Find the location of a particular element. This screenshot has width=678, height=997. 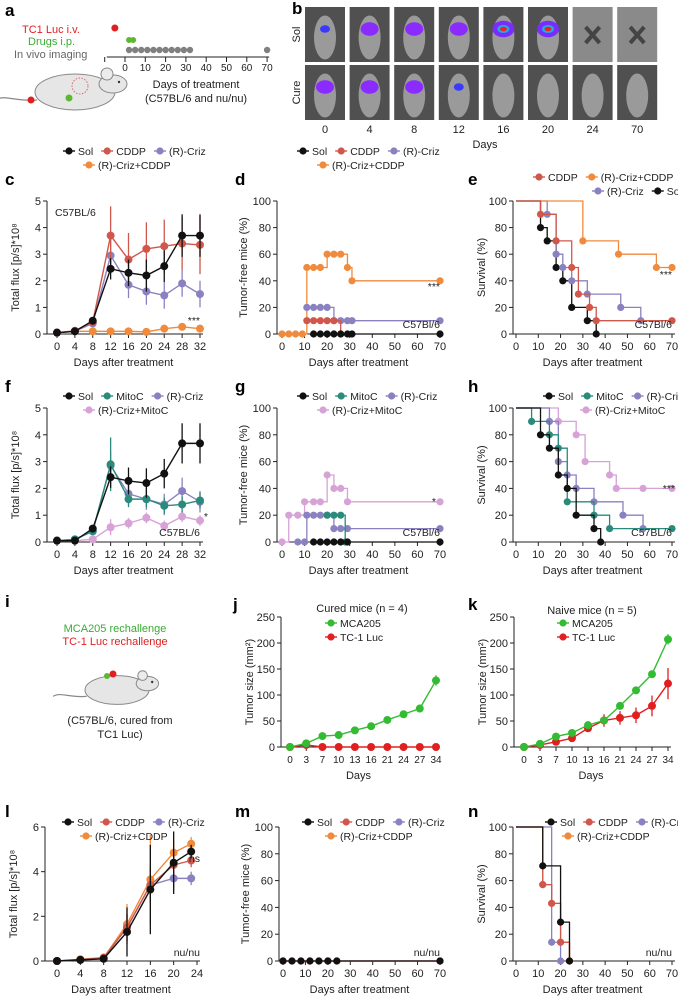

x-tick-label: 34 is located at coordinates (668, 760).